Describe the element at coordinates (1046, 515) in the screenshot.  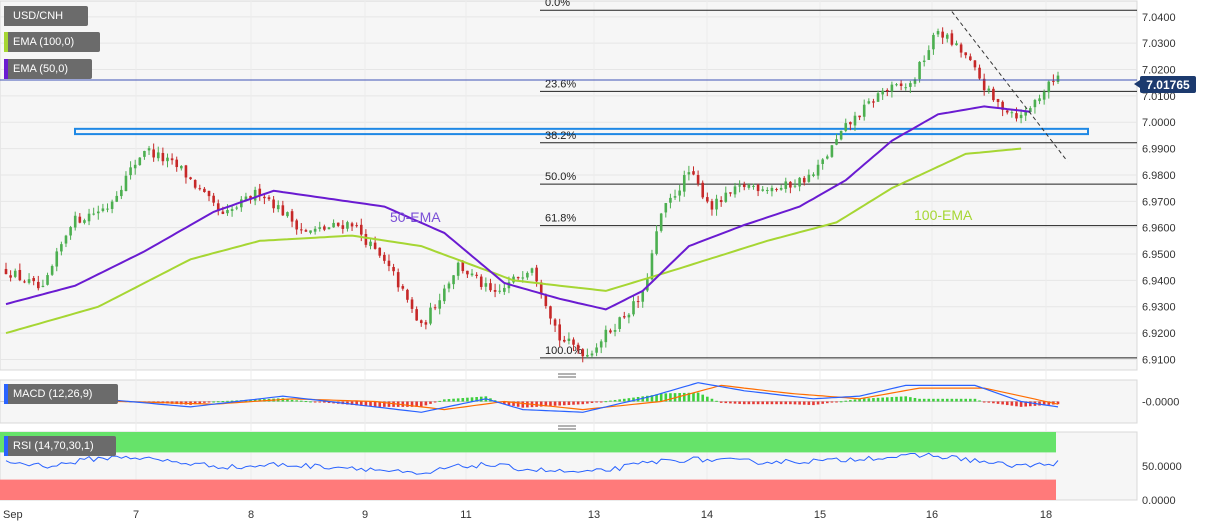
I see `time-tick-label: 18` at that location.